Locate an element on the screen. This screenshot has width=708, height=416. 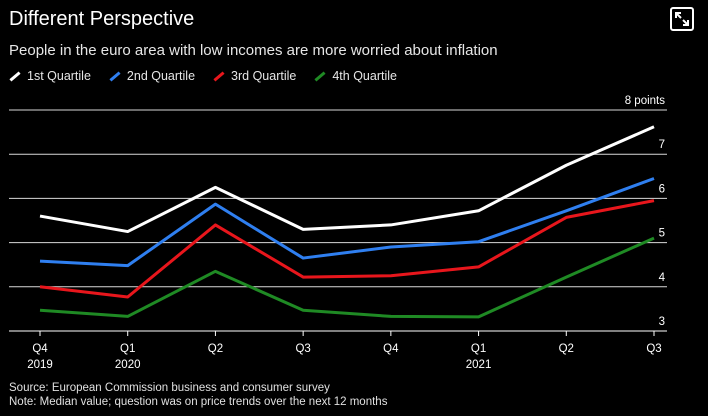
x-tick-year-label: 2019 is located at coordinates (40, 365).